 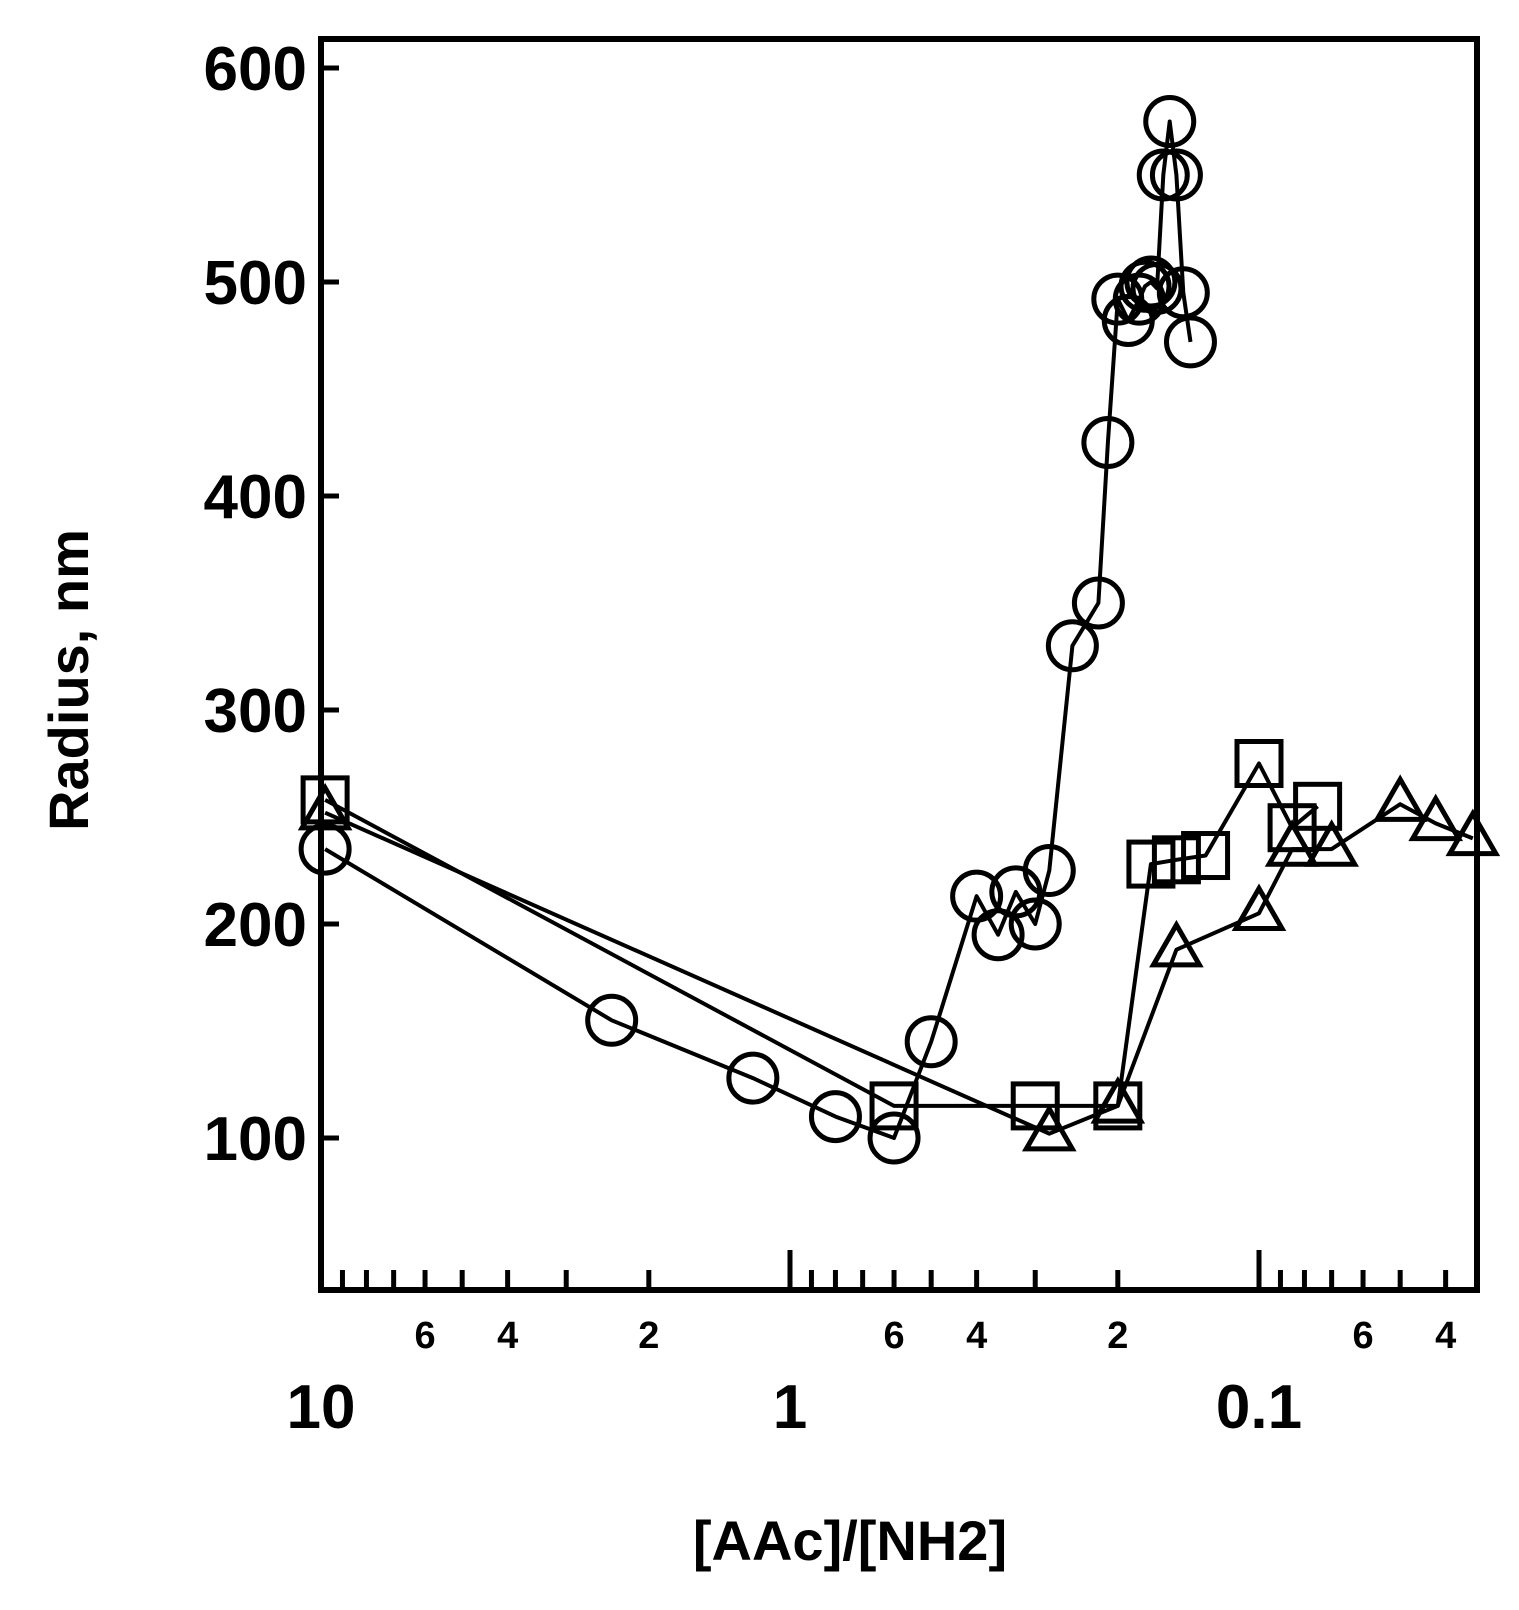 What do you see at coordinates (790, 1407) in the screenshot?
I see `x-major-tick-label: 1` at bounding box center [790, 1407].